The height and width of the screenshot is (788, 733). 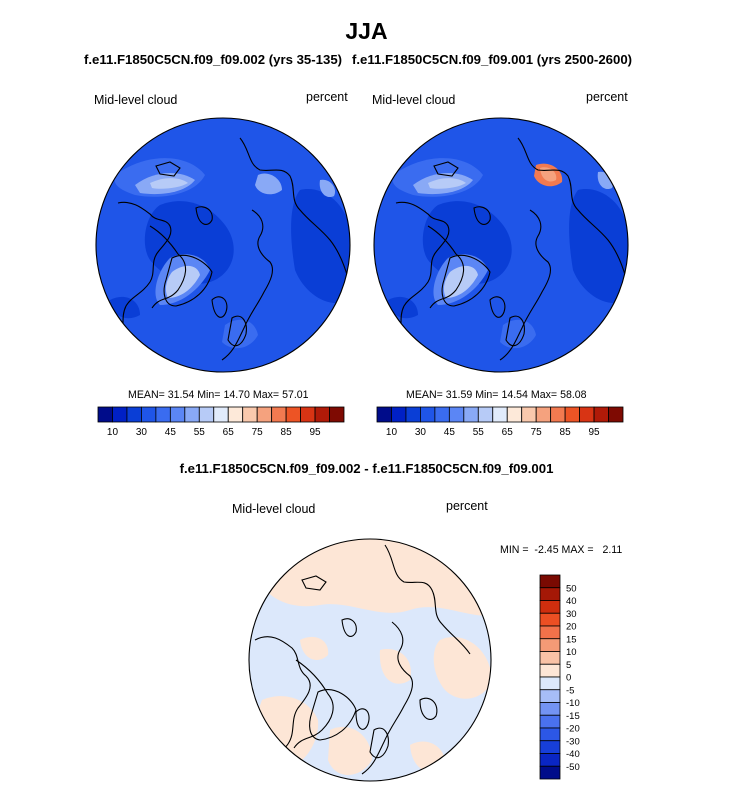 I want to click on left-map-coastlines, so click(x=233, y=249).